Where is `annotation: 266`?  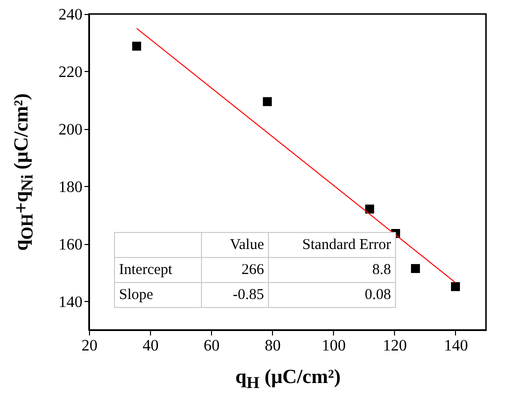 annotation: 266 is located at coordinates (235, 270).